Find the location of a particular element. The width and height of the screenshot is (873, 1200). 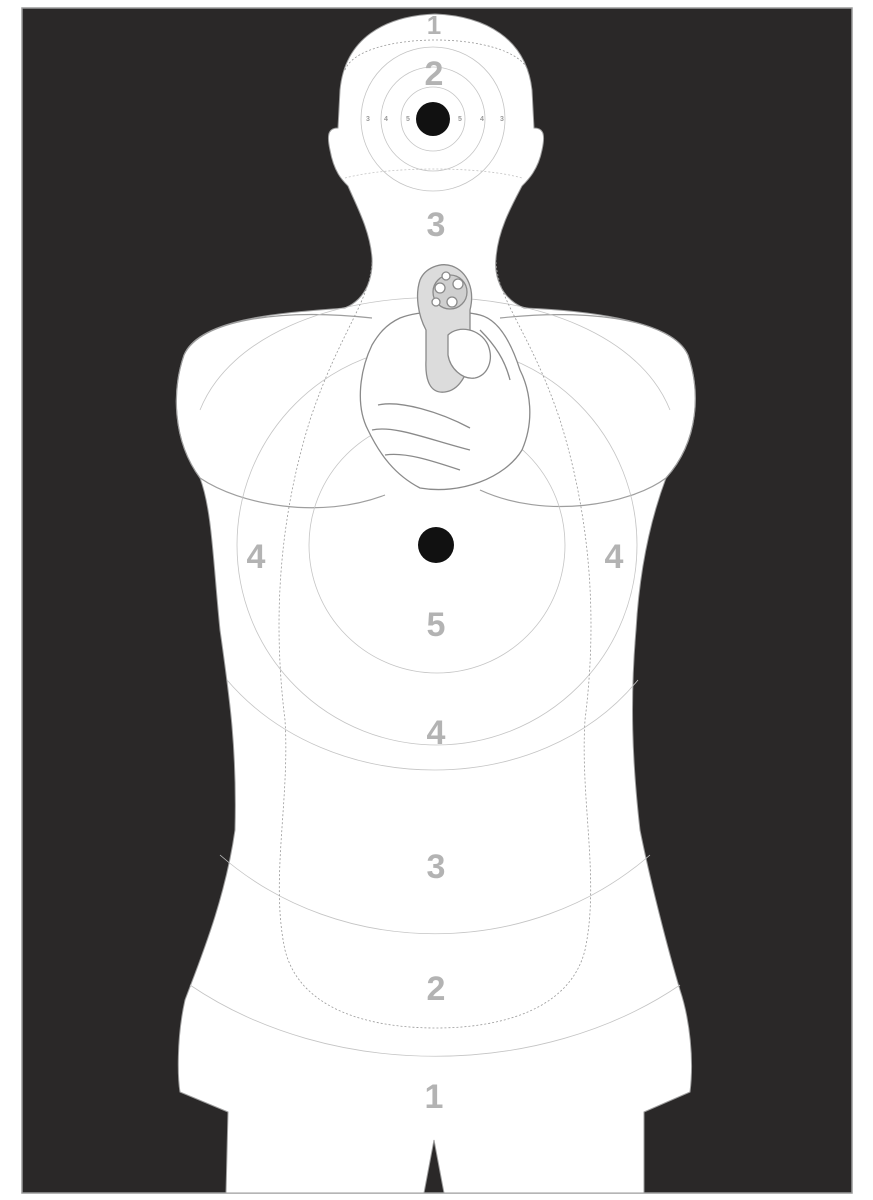

shoulder-line-right is located at coordinates (594, 335).